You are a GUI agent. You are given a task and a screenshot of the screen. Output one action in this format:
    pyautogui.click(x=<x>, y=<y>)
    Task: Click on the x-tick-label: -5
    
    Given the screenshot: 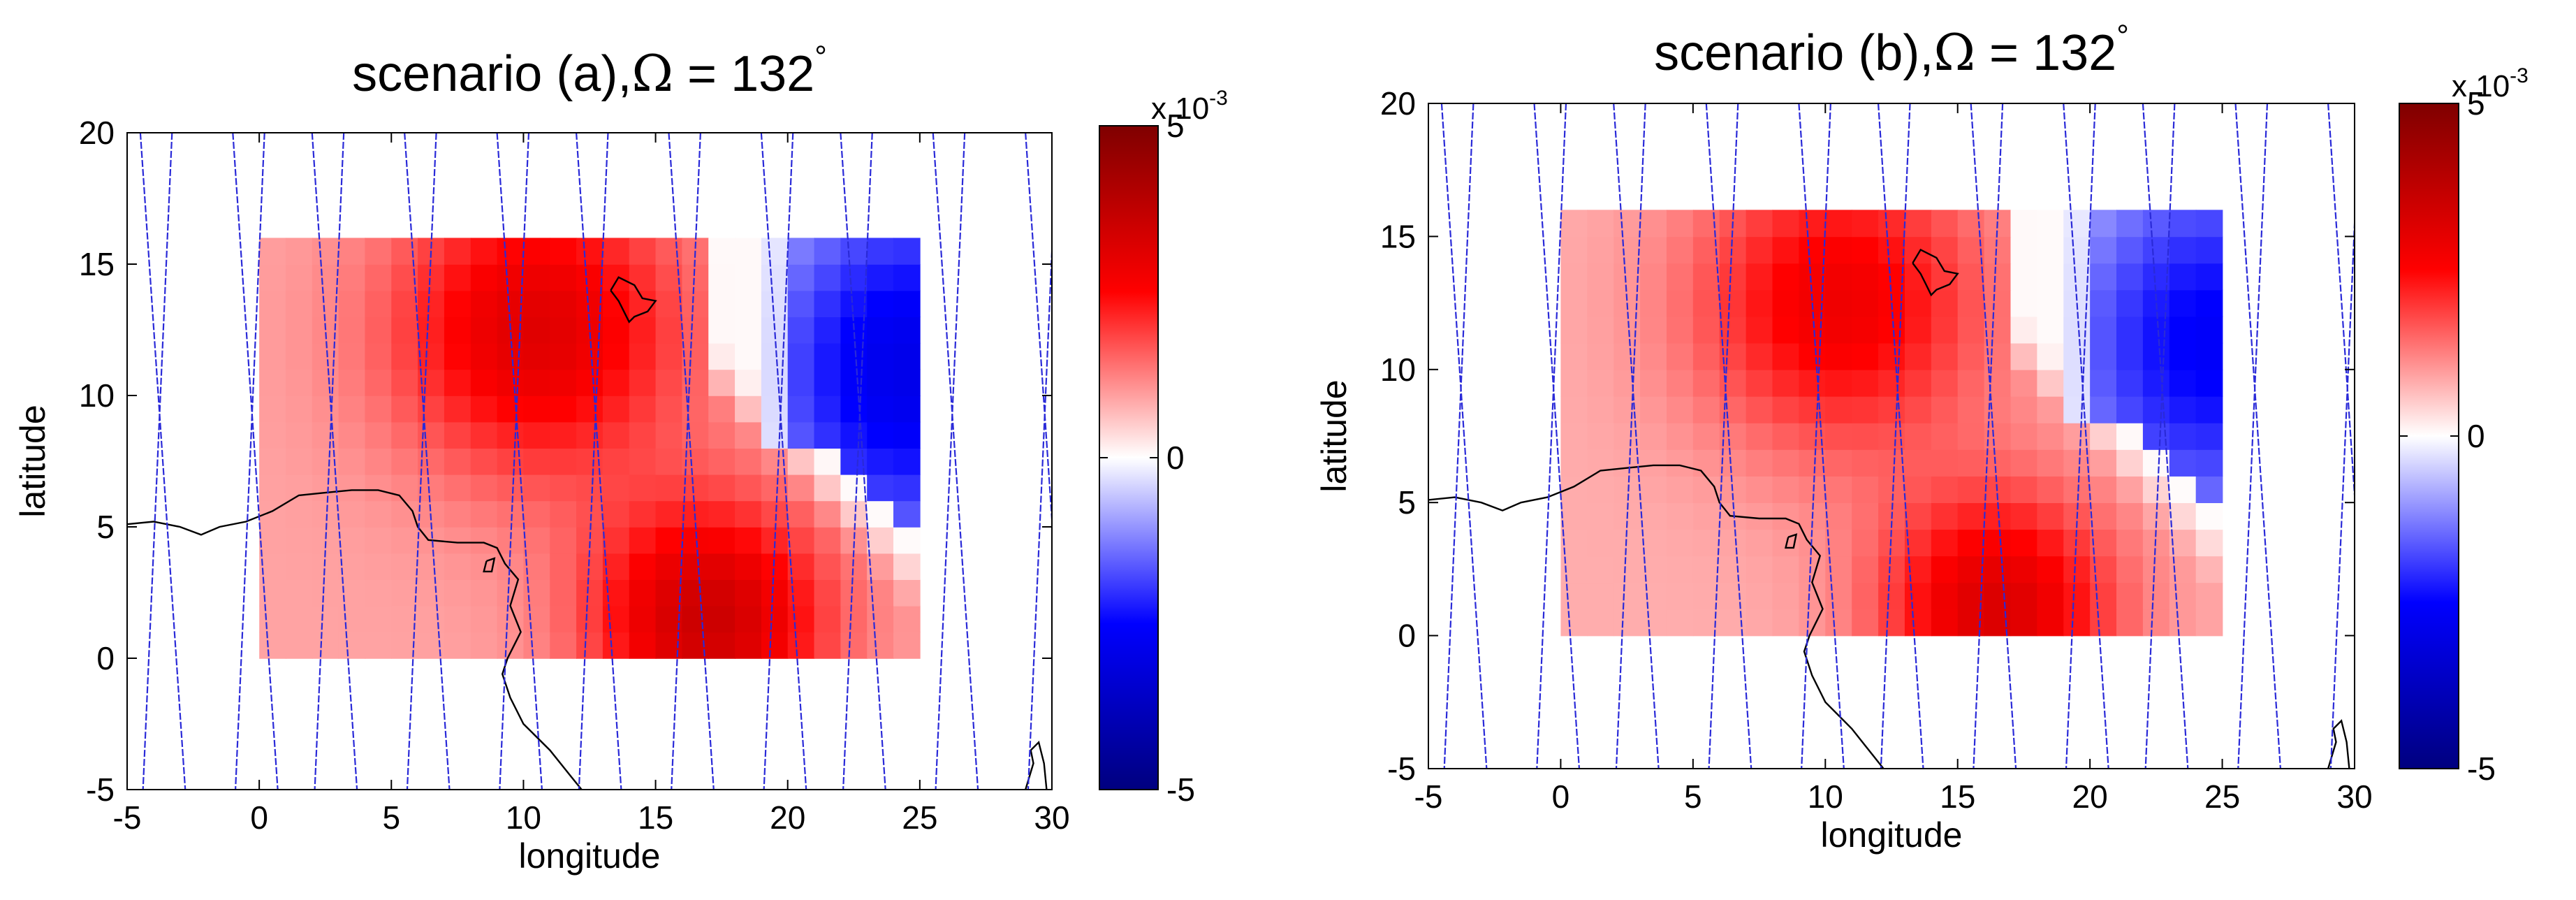 What is the action you would take?
    pyautogui.click(x=1428, y=796)
    